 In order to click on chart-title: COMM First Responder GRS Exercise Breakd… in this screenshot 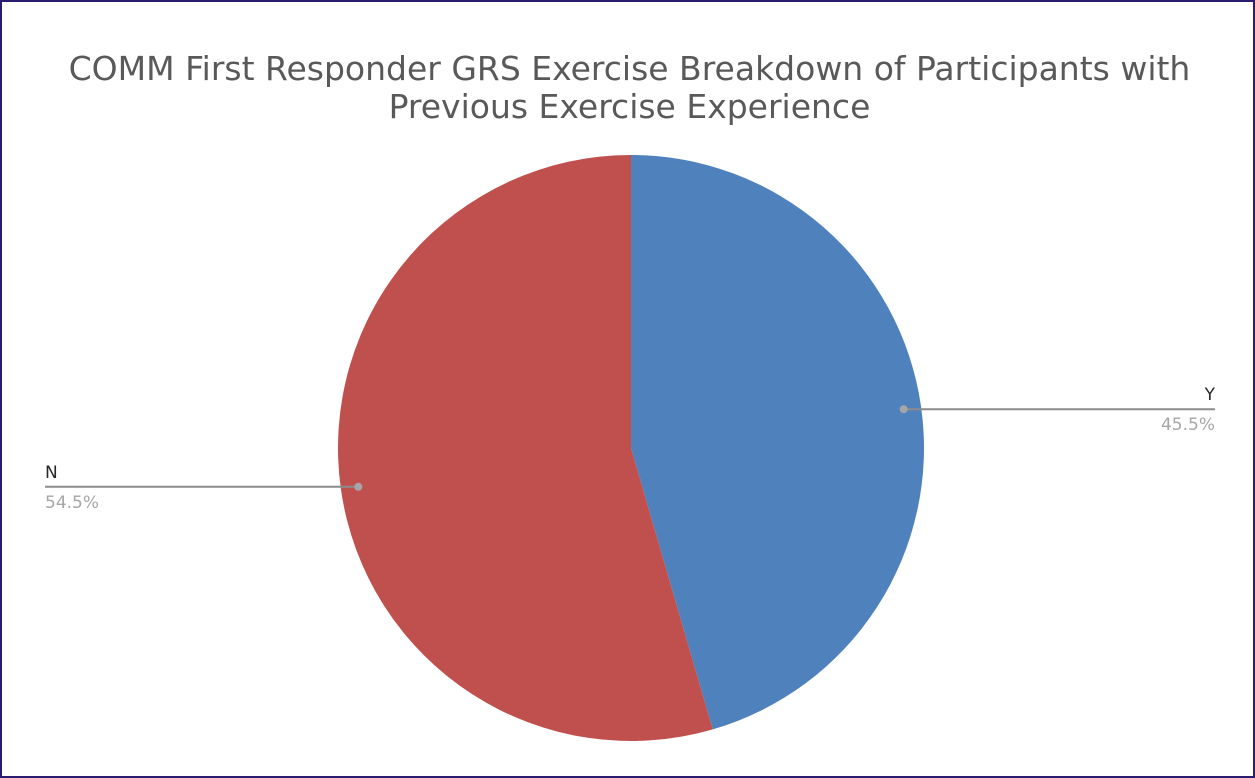, I will do `click(629, 87)`.